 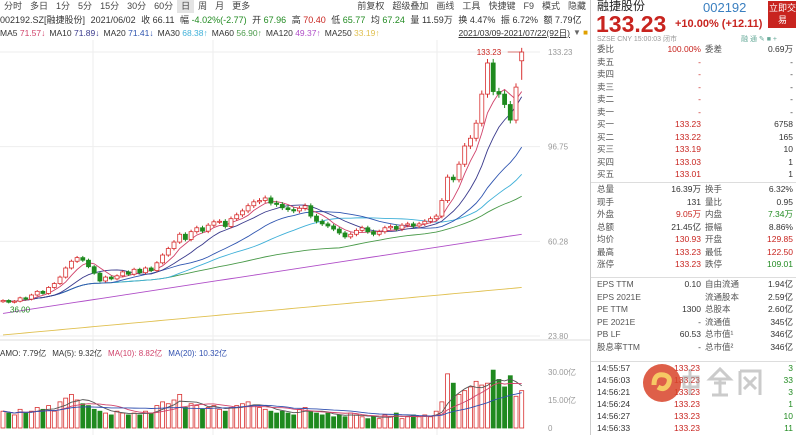 I want to click on row-value: 133.23, so click(x=688, y=264).